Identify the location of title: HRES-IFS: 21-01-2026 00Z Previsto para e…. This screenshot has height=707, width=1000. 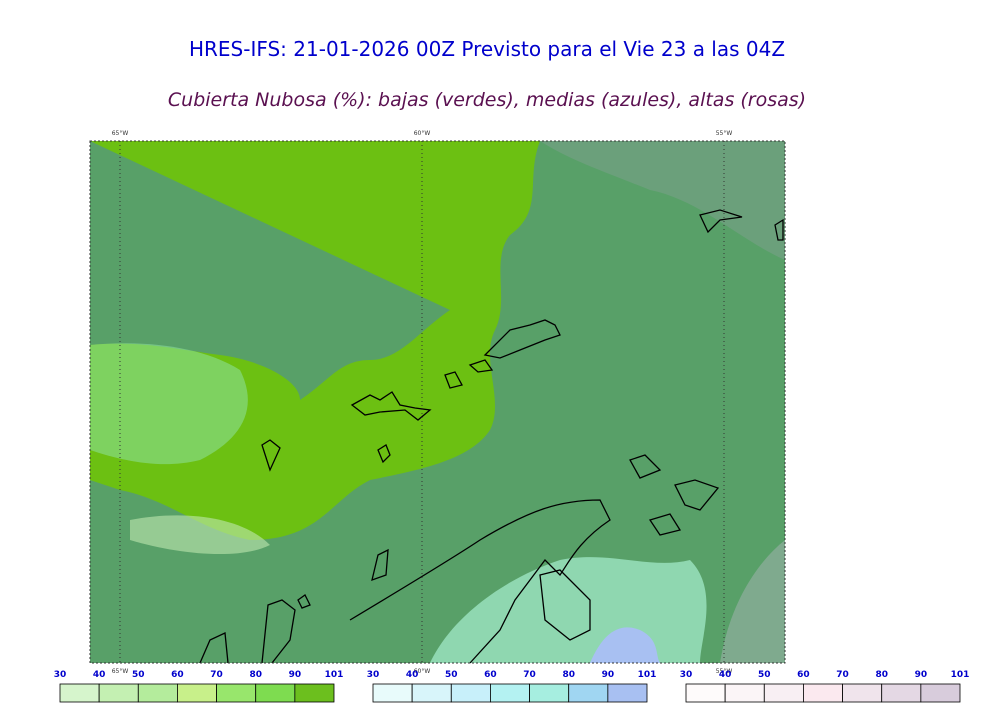
(487, 49).